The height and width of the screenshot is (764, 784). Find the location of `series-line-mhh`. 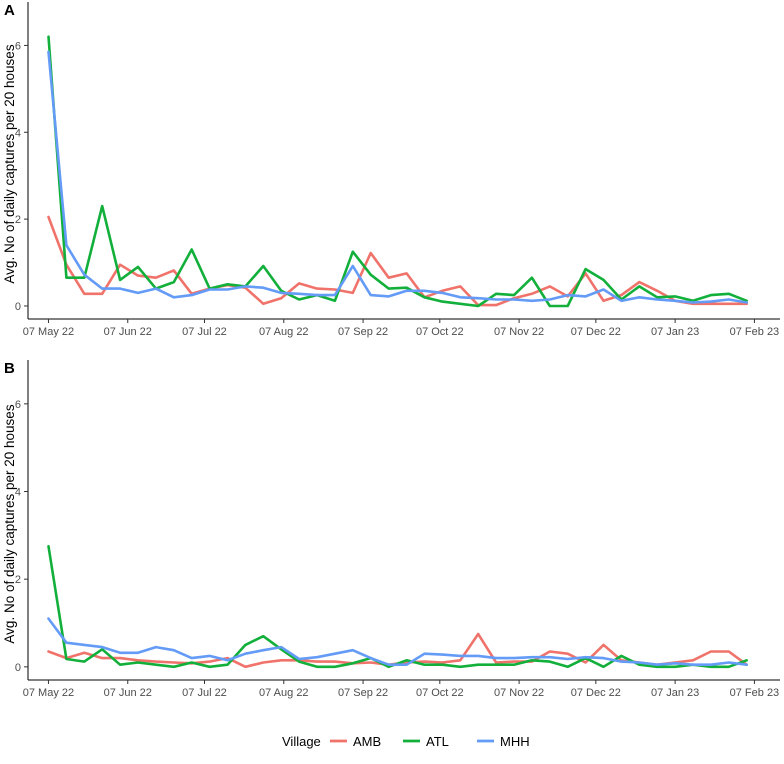

series-line-mhh is located at coordinates (398, 642).